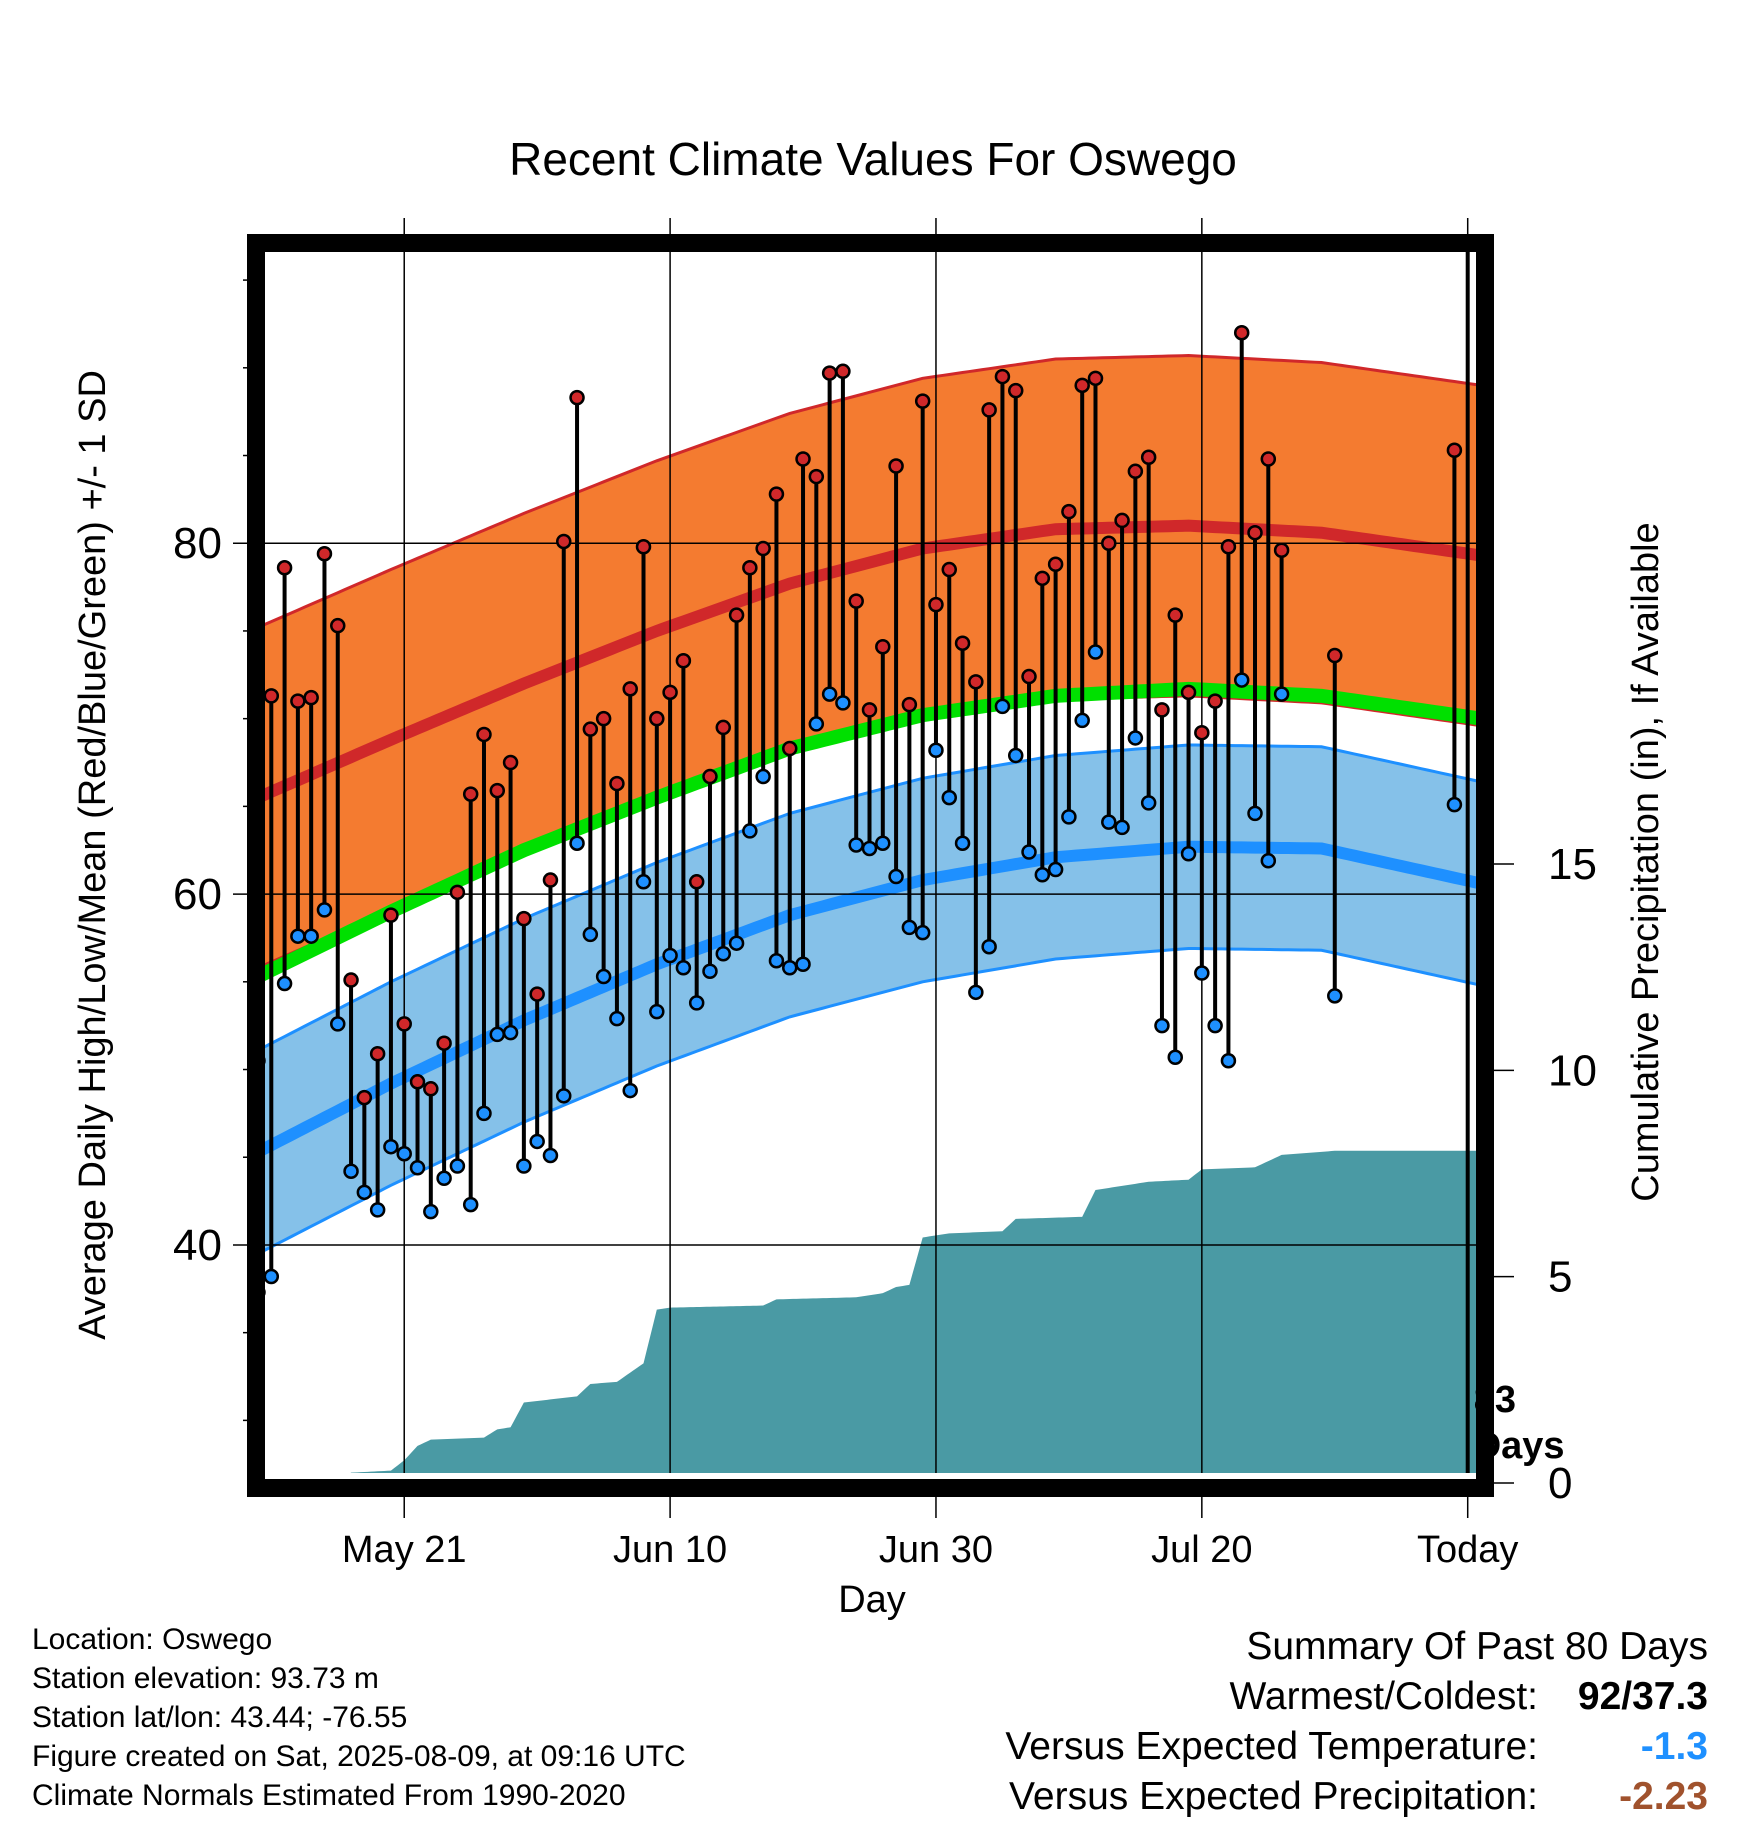  What do you see at coordinates (1572, 864) in the screenshot?
I see `y2-tick-label: 15` at bounding box center [1572, 864].